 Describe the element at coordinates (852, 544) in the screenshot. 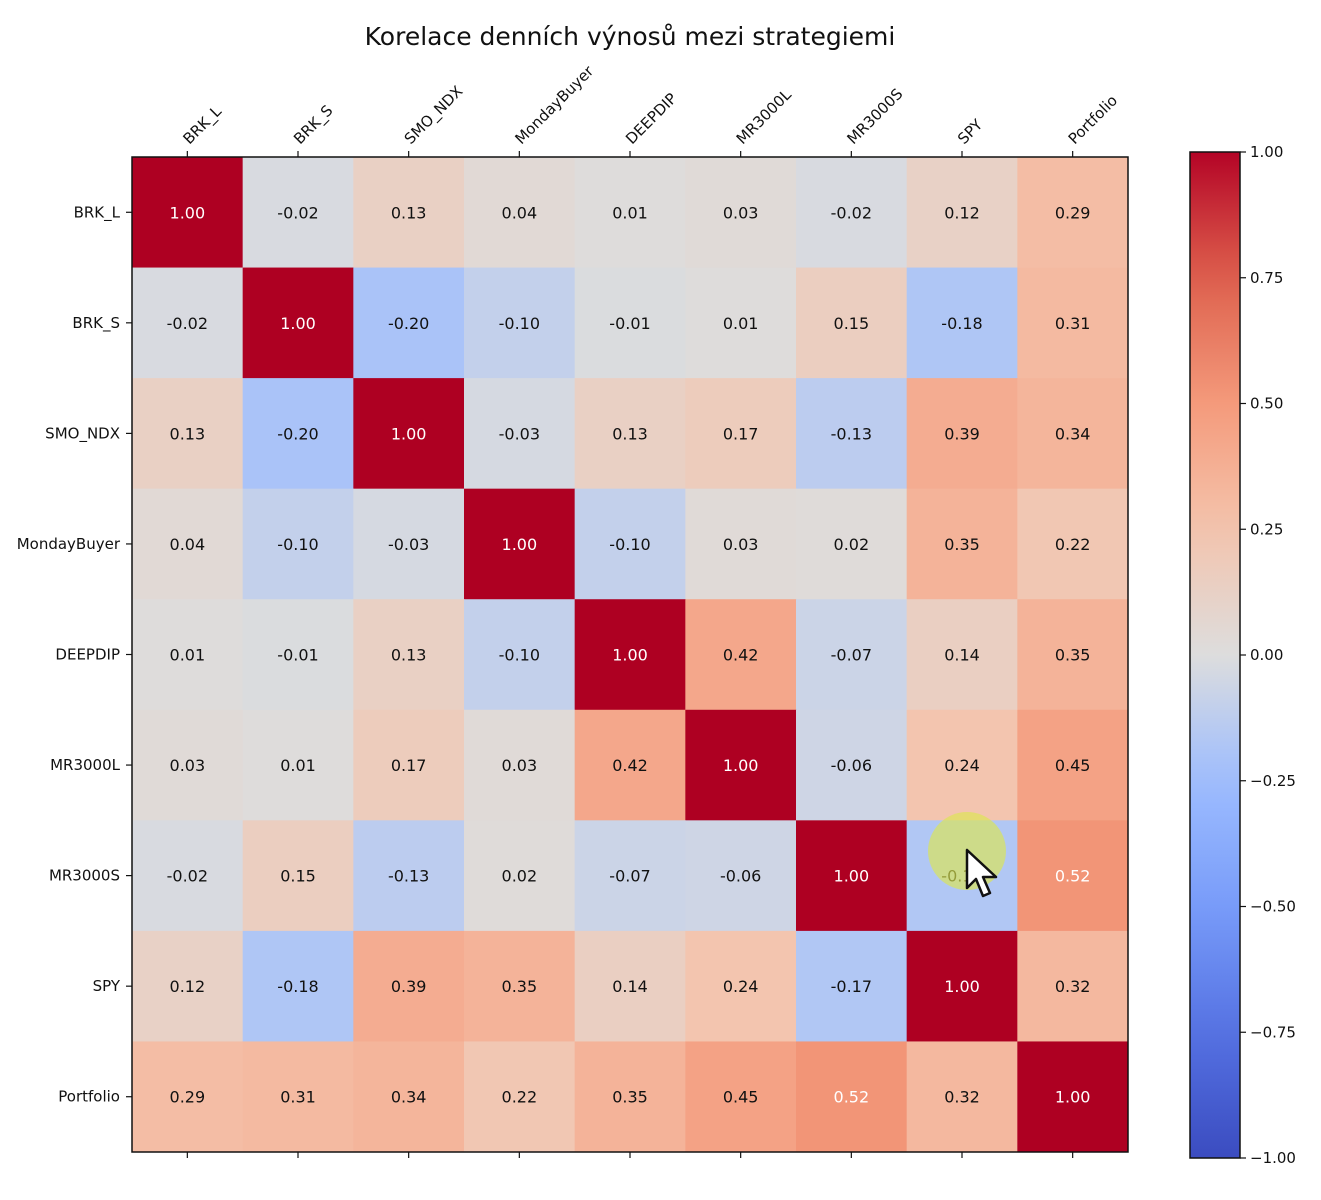

I see `cell-value-label: 0.02` at that location.